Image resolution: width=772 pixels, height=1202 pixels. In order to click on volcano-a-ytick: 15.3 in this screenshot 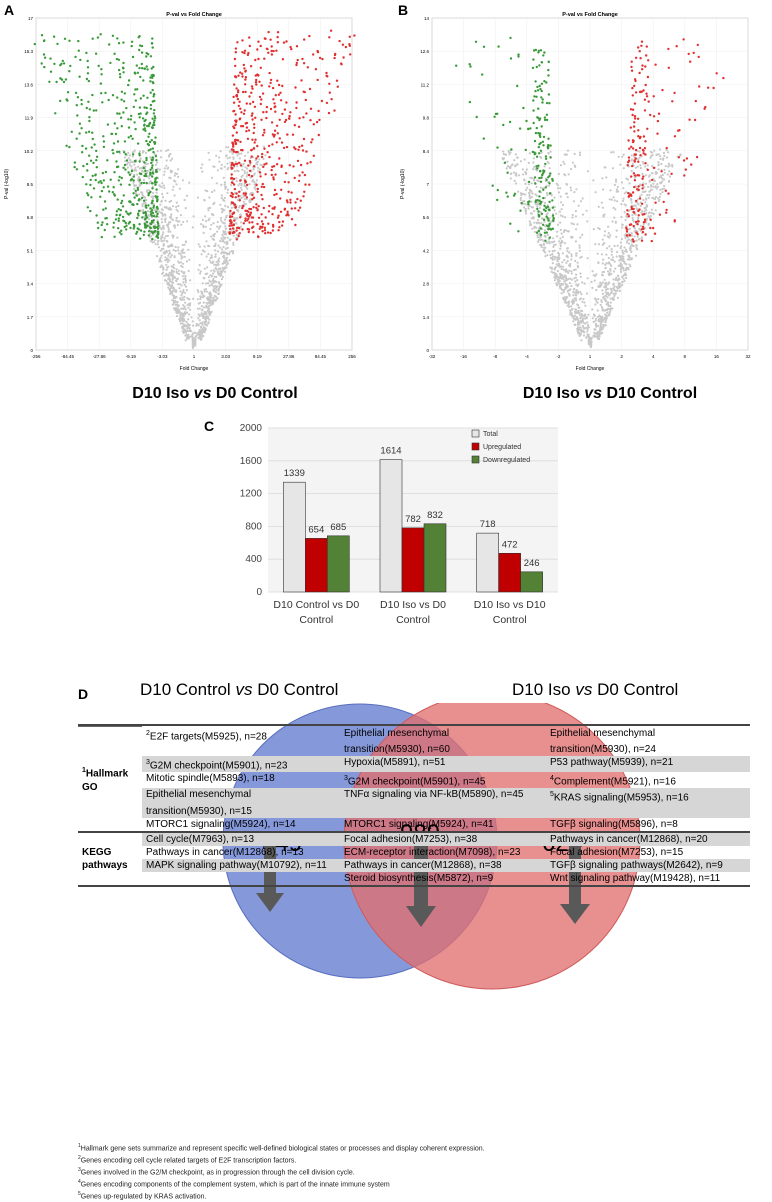, I will do `click(28, 51)`.